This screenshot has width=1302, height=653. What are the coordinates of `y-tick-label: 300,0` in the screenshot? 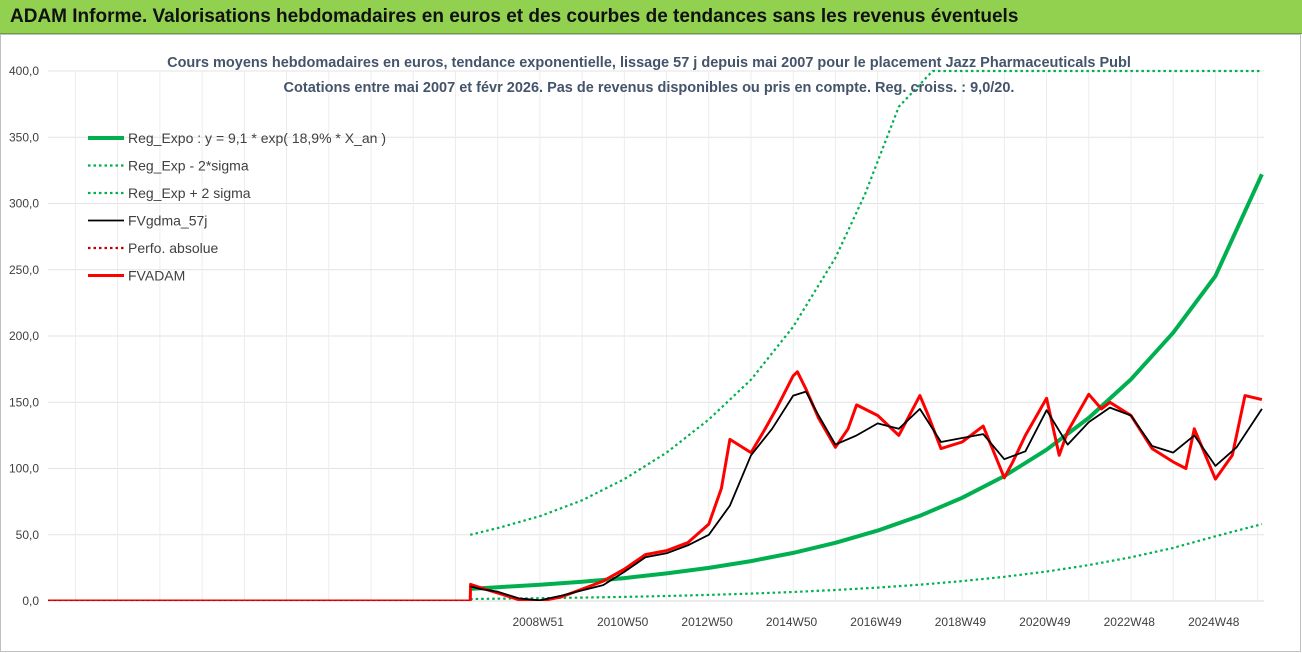 It's located at (24, 204).